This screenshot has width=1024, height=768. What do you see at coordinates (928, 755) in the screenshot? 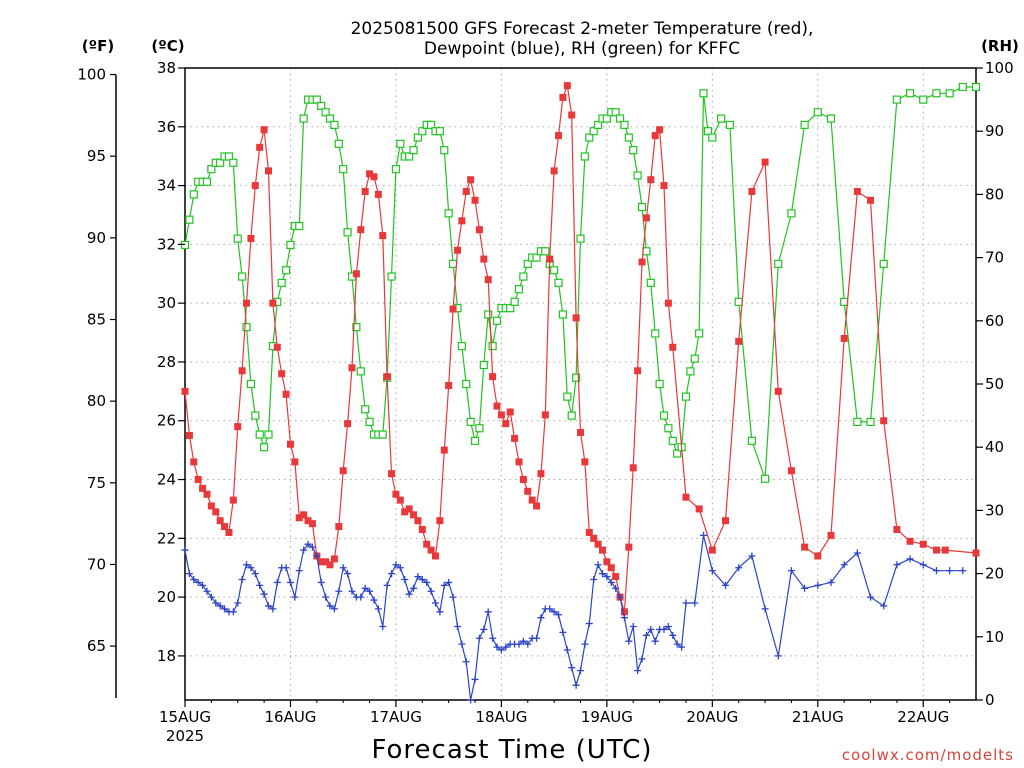
I see `credit-label: coolwx.com/modelts` at bounding box center [928, 755].